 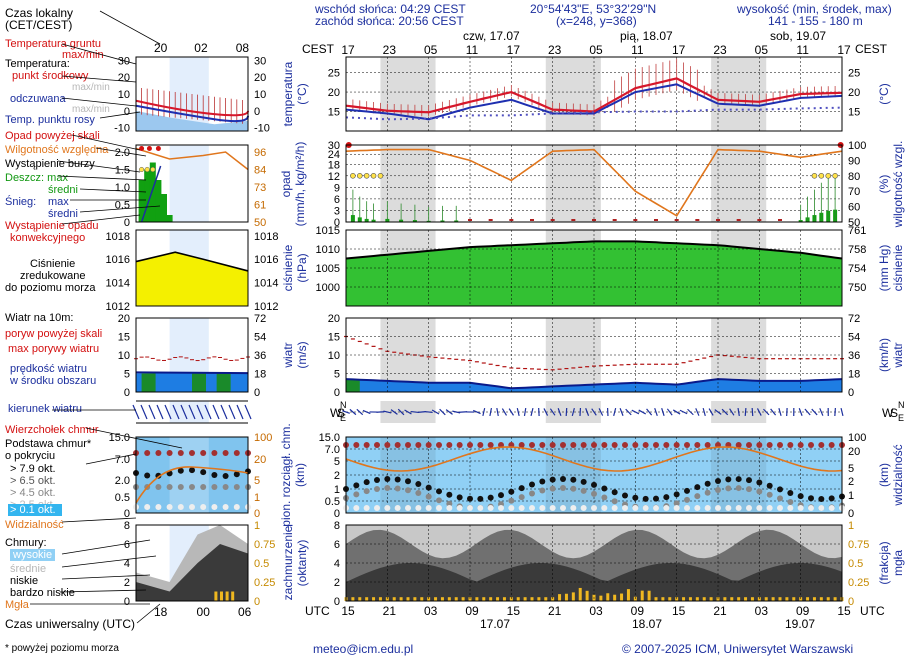 What do you see at coordinates (851, 469) in the screenshot?
I see `axis-tick-label: 5` at bounding box center [851, 469].